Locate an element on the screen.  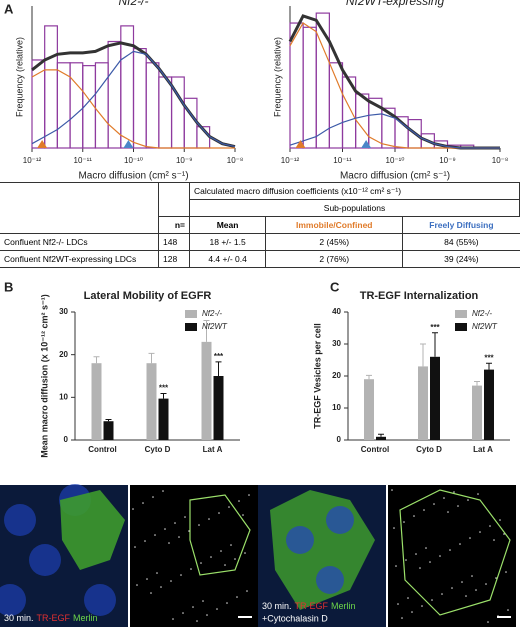
cell: 4.4 +/- 0.4 is located at coordinates (227, 259).